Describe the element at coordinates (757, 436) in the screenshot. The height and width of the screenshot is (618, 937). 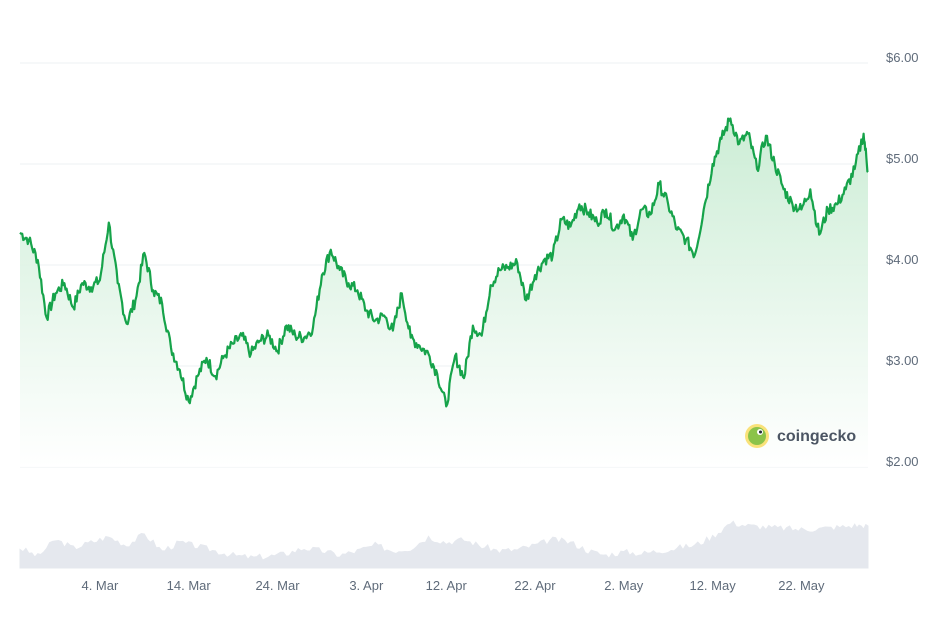
I see `gecko-logo-icon` at that location.